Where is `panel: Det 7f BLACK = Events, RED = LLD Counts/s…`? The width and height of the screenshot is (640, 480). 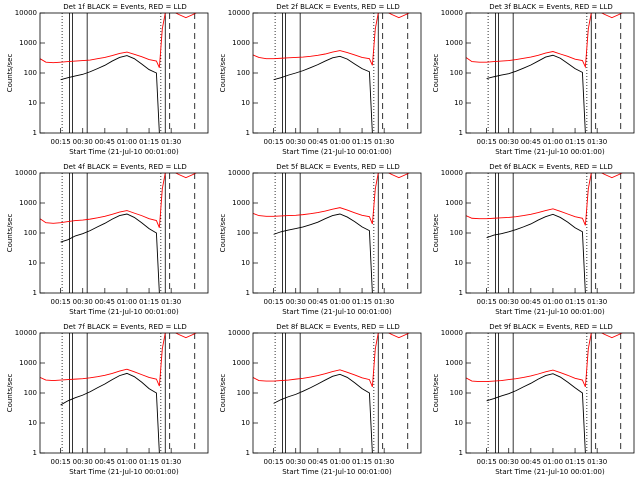
panel: Det 7f BLACK = Events, RED = LLD Counts/s… is located at coordinates (107, 399).